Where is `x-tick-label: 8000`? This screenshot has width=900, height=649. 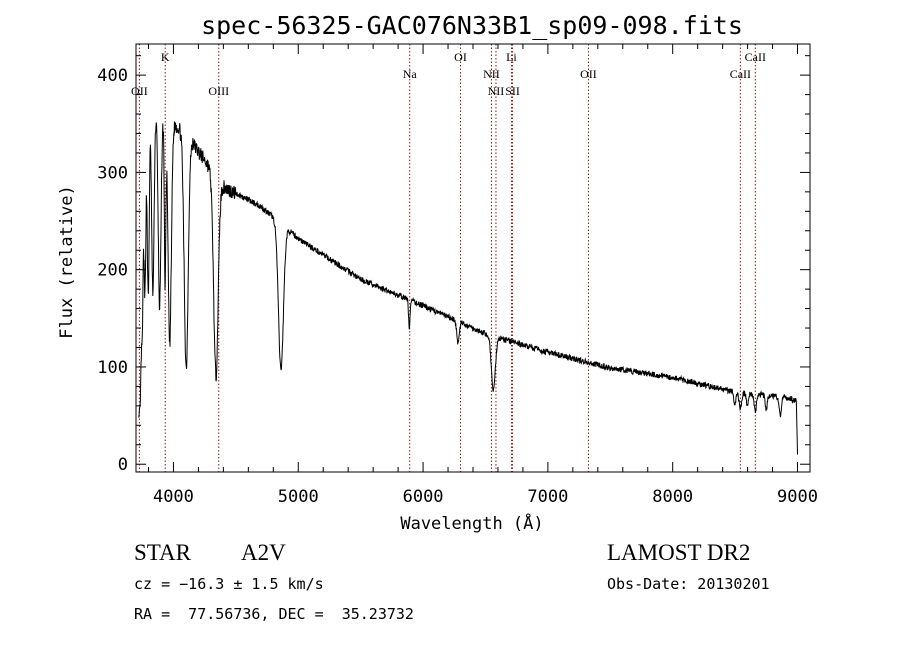
x-tick-label: 8000 is located at coordinates (672, 497).